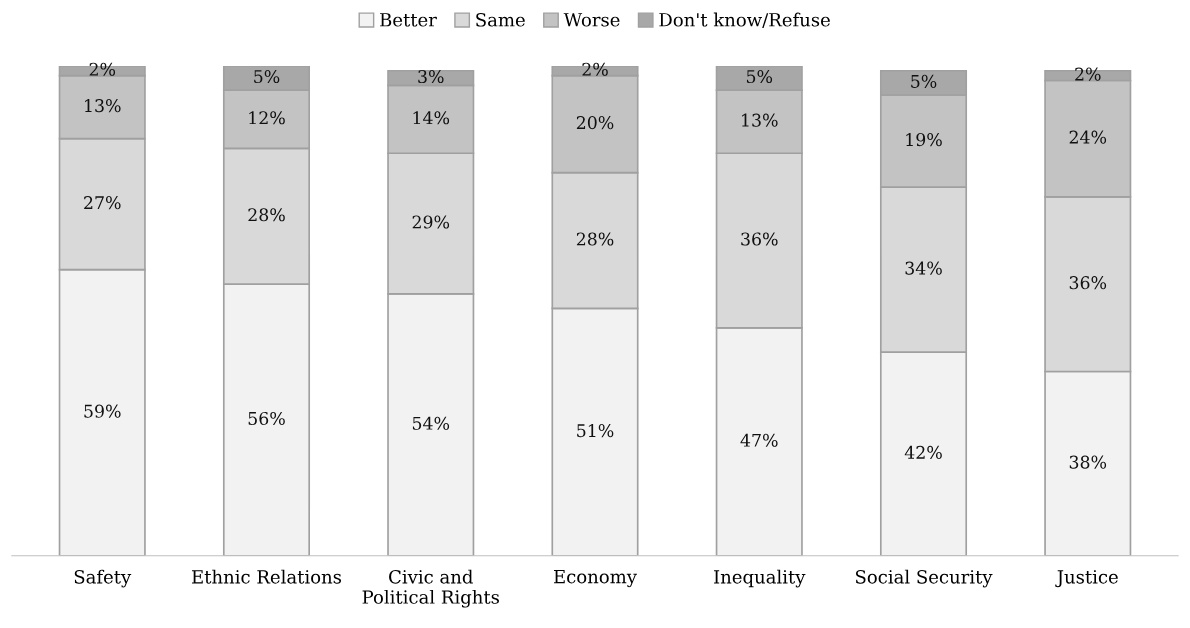 The height and width of the screenshot is (628, 1190). What do you see at coordinates (759, 440) in the screenshot?
I see `data-label: 47%` at bounding box center [759, 440].